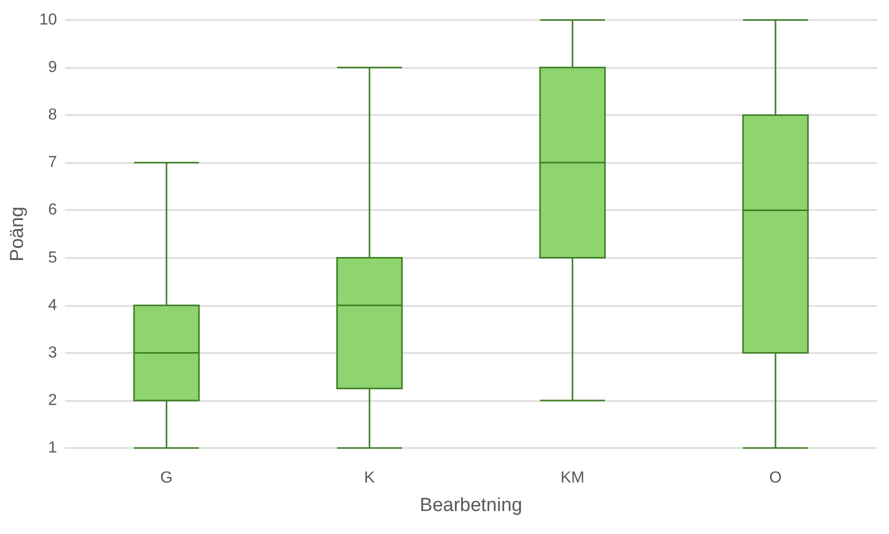 The width and height of the screenshot is (889, 534). Describe the element at coordinates (53, 448) in the screenshot. I see `y-tick-label: 1` at that location.